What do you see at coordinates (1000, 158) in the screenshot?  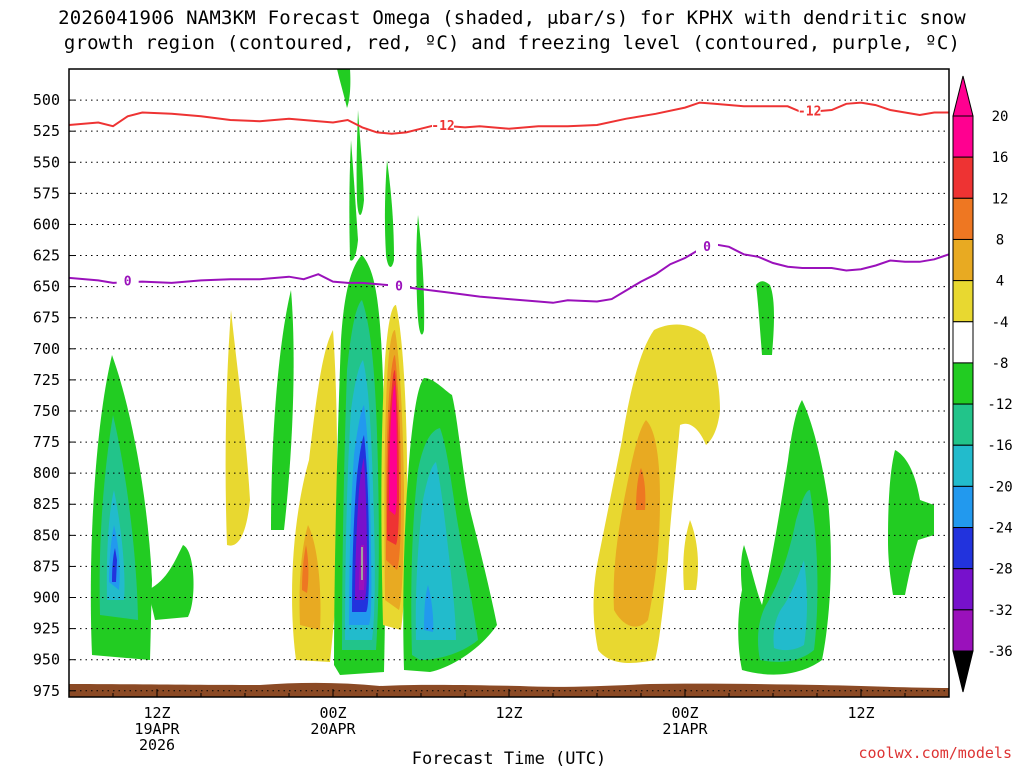 I see `colorbar-label: 16` at bounding box center [1000, 158].